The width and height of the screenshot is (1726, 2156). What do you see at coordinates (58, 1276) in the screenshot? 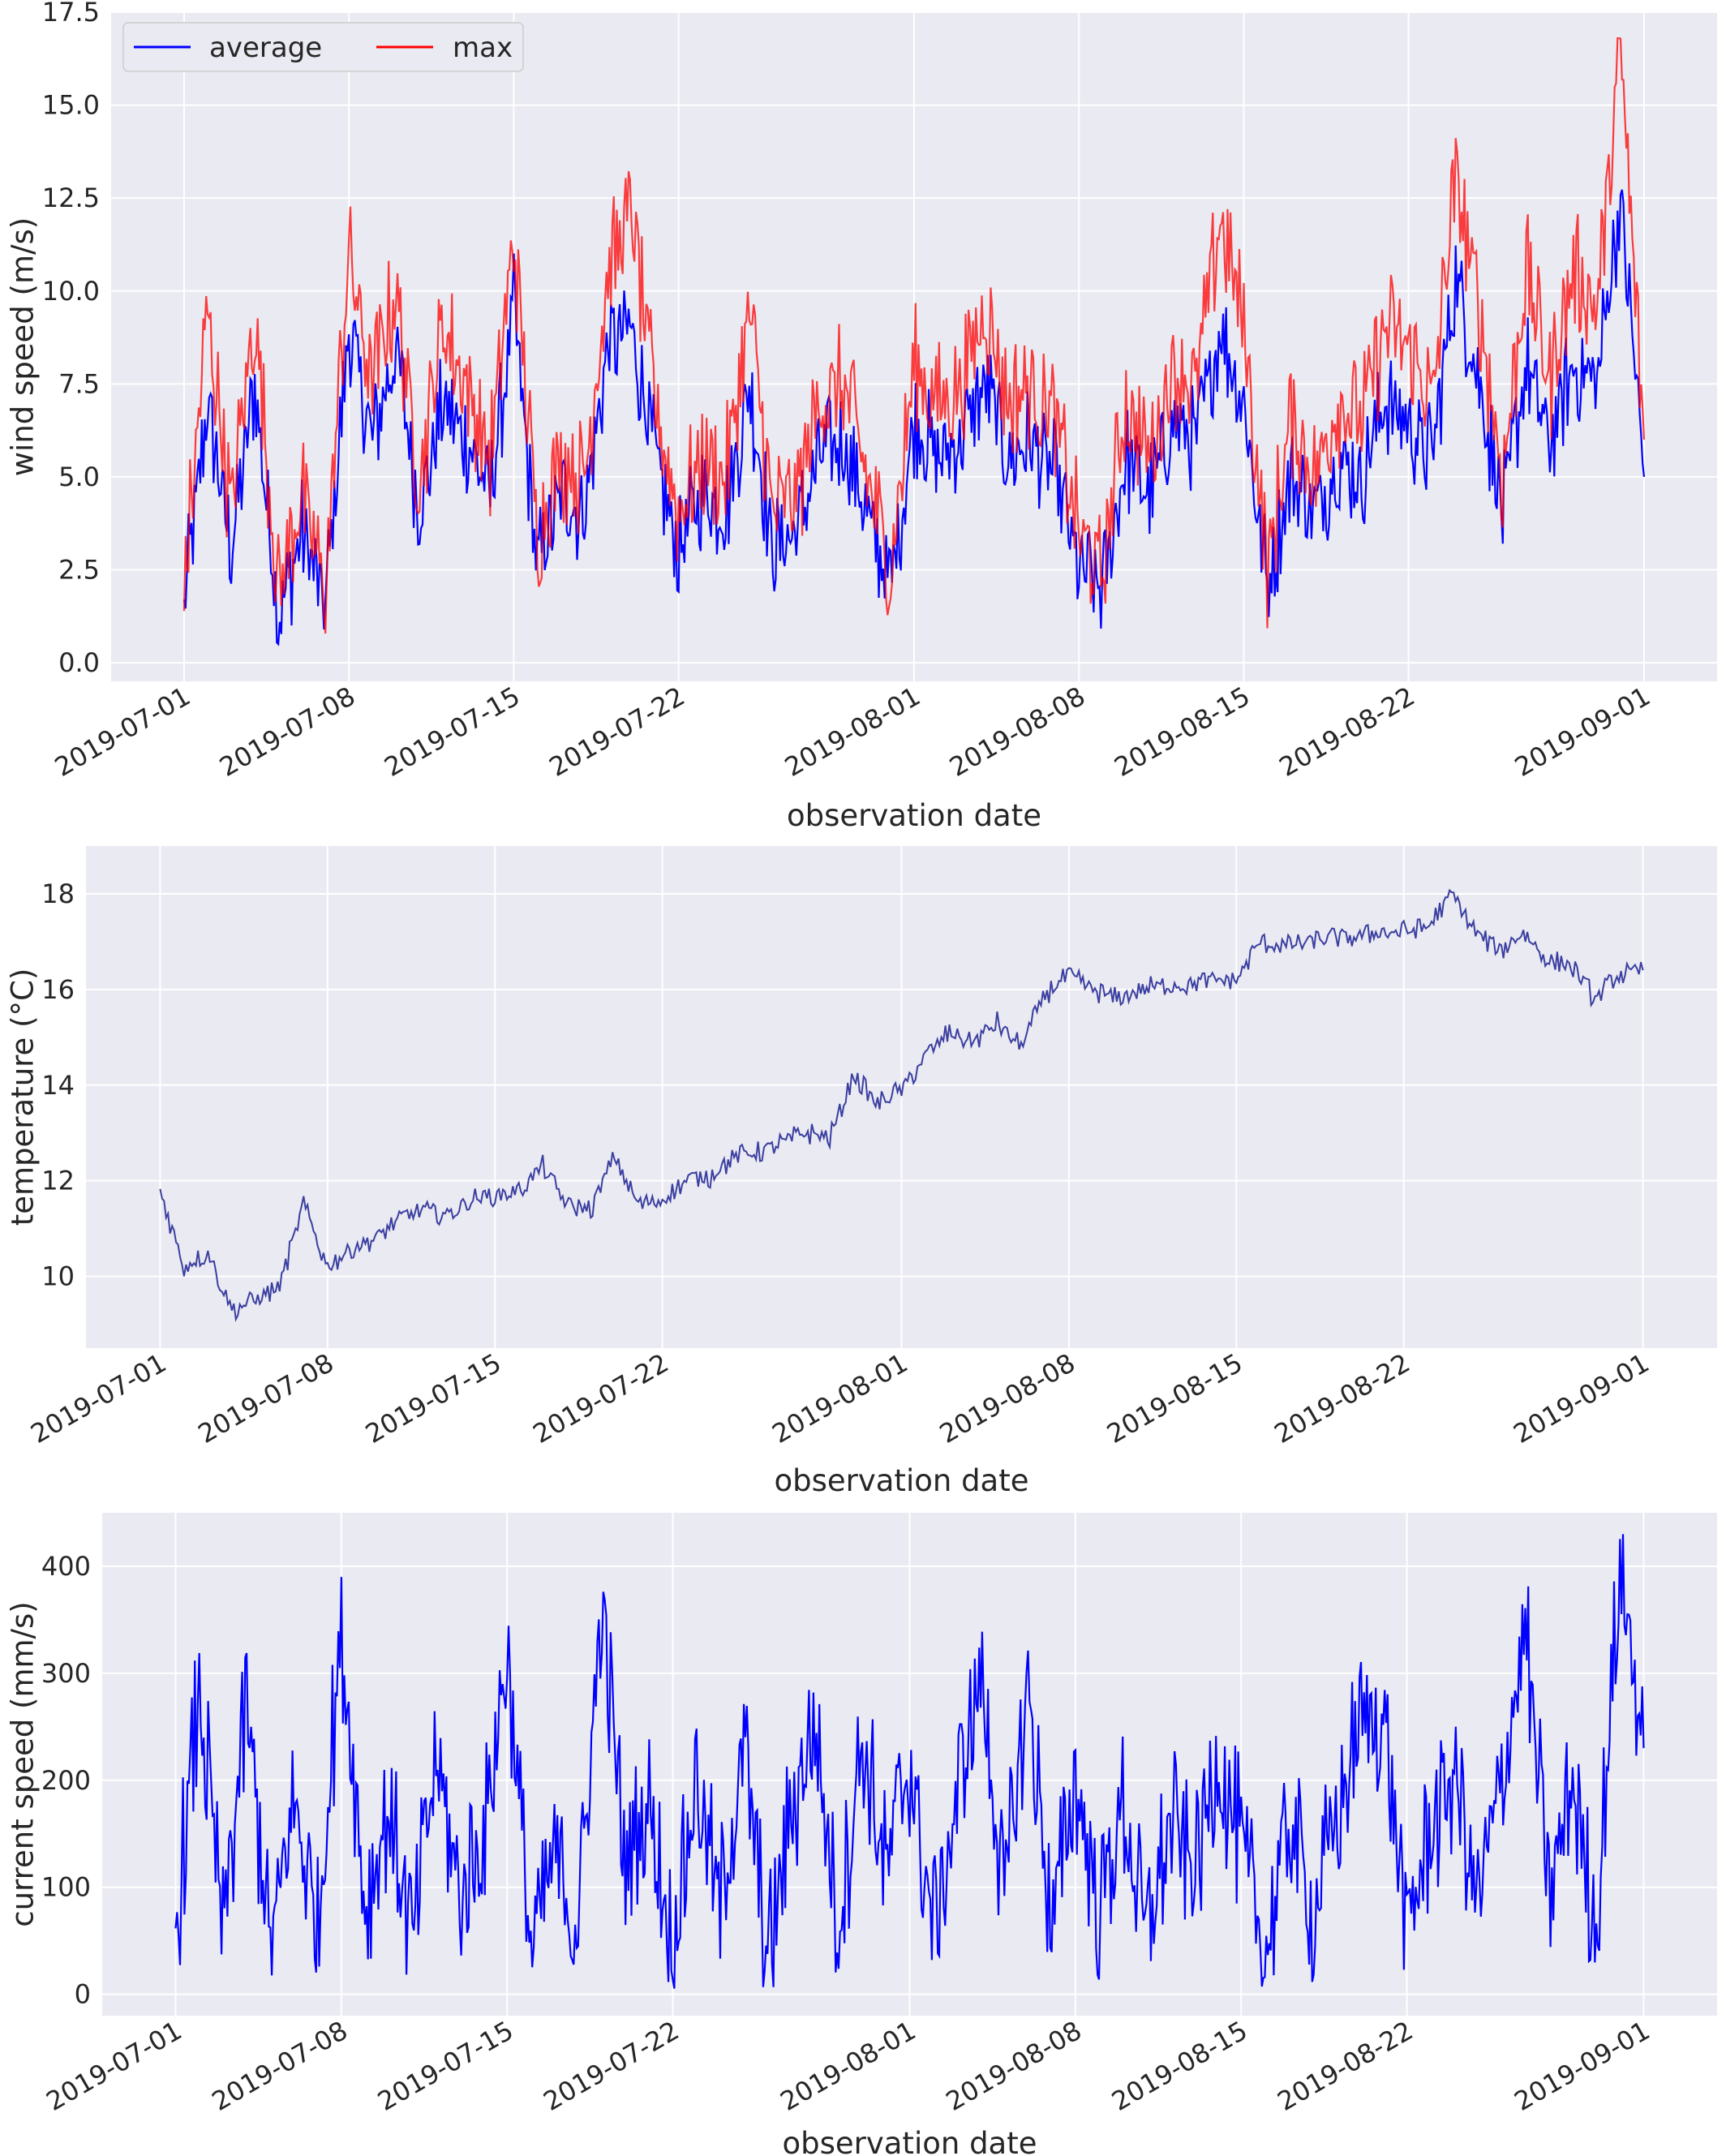
I see `y-tick-label: 10` at bounding box center [58, 1276].